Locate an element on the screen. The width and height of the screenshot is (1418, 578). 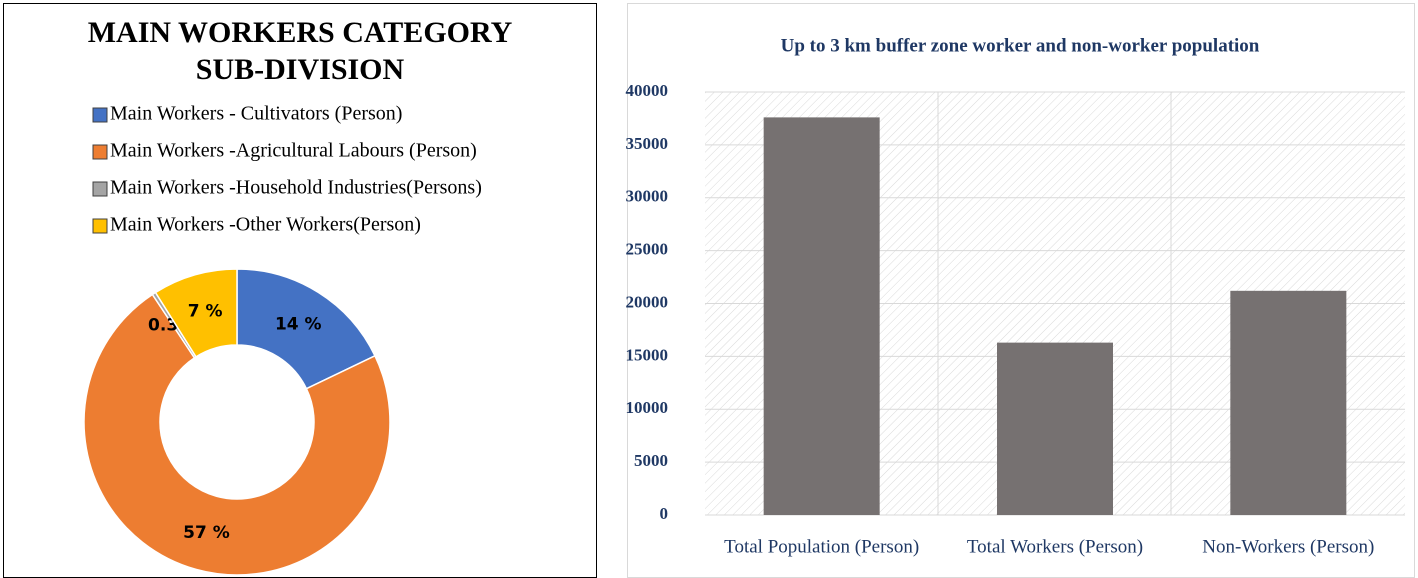
y-tick-label: 15000 is located at coordinates (647, 354).